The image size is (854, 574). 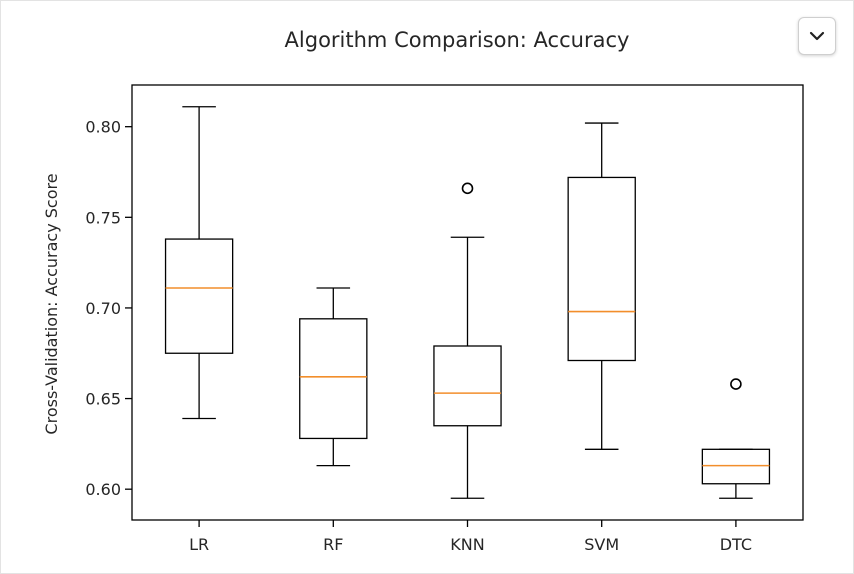 I want to click on chevron-down-icon, so click(x=817, y=36).